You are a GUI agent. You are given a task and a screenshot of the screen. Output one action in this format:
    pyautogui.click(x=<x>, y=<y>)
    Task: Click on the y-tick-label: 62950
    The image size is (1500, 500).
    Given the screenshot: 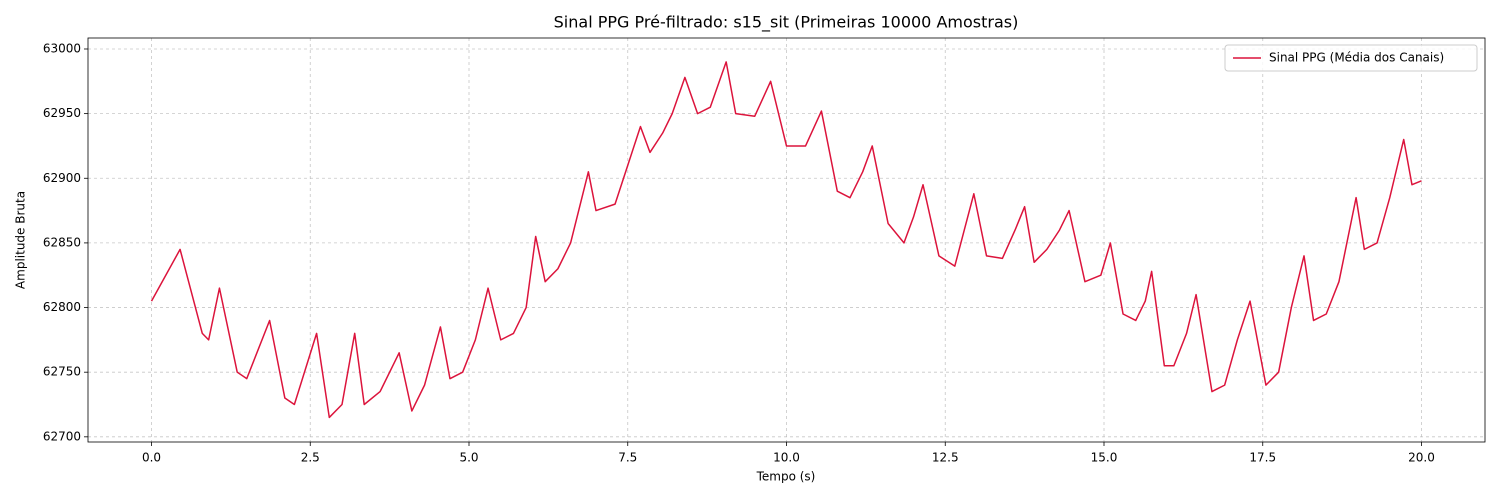 What is the action you would take?
    pyautogui.click(x=62, y=113)
    